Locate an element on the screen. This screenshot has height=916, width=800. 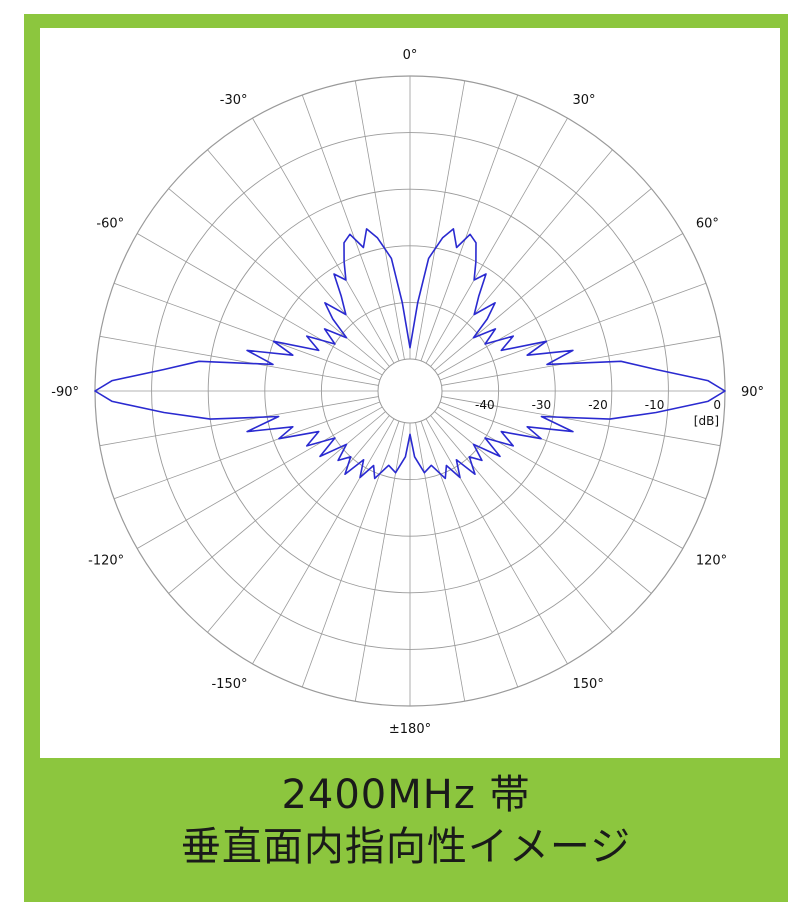
angle-label: 30° is located at coordinates (584, 100).